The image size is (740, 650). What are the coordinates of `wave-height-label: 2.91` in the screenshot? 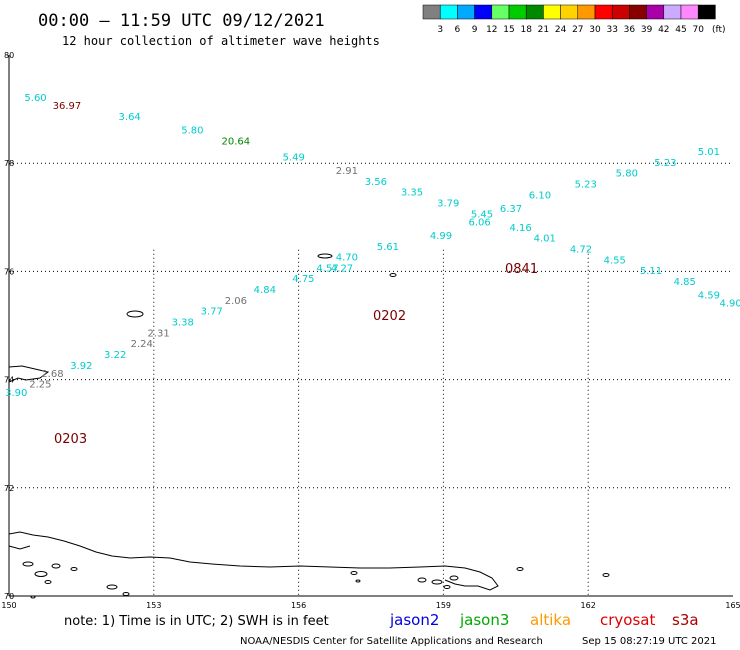 It's located at (347, 171).